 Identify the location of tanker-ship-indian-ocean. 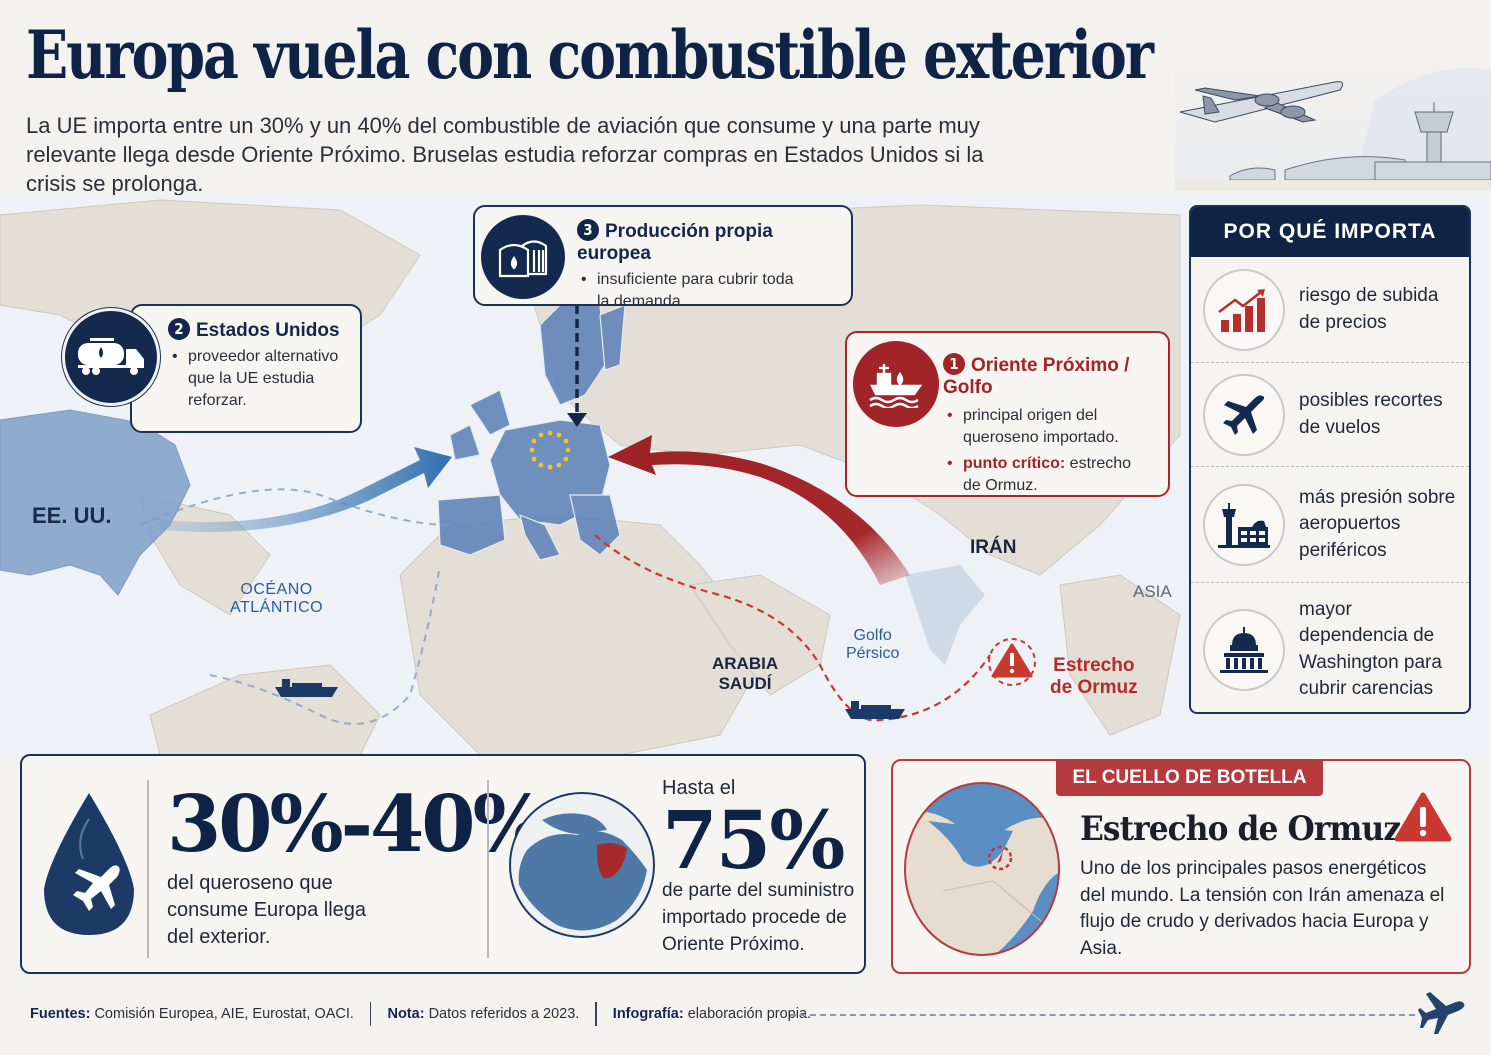
(875, 710).